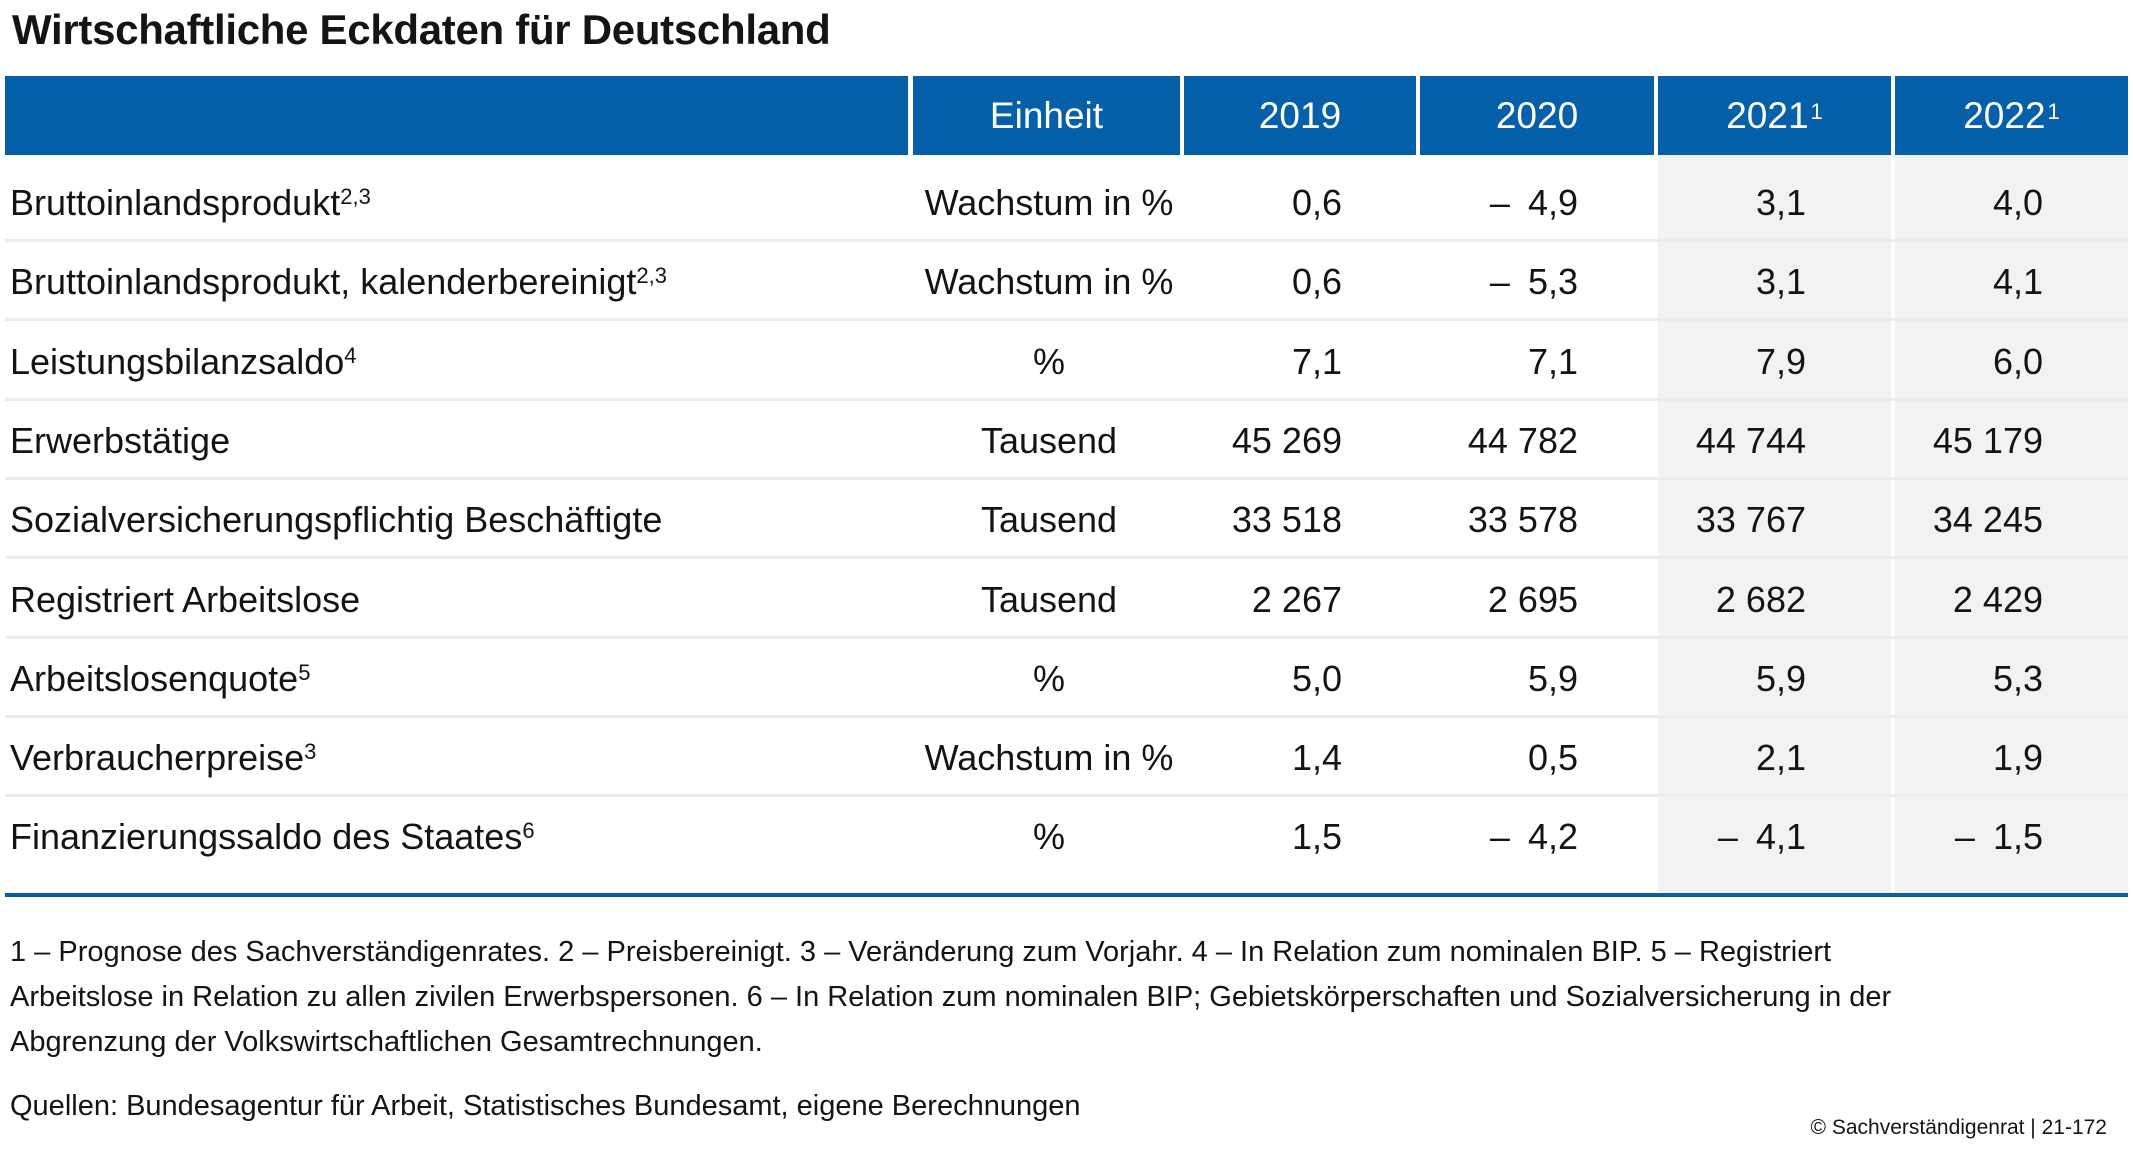 The image size is (2133, 1158). I want to click on row-label: Leistungsbilanzsaldo 4, so click(183, 361).